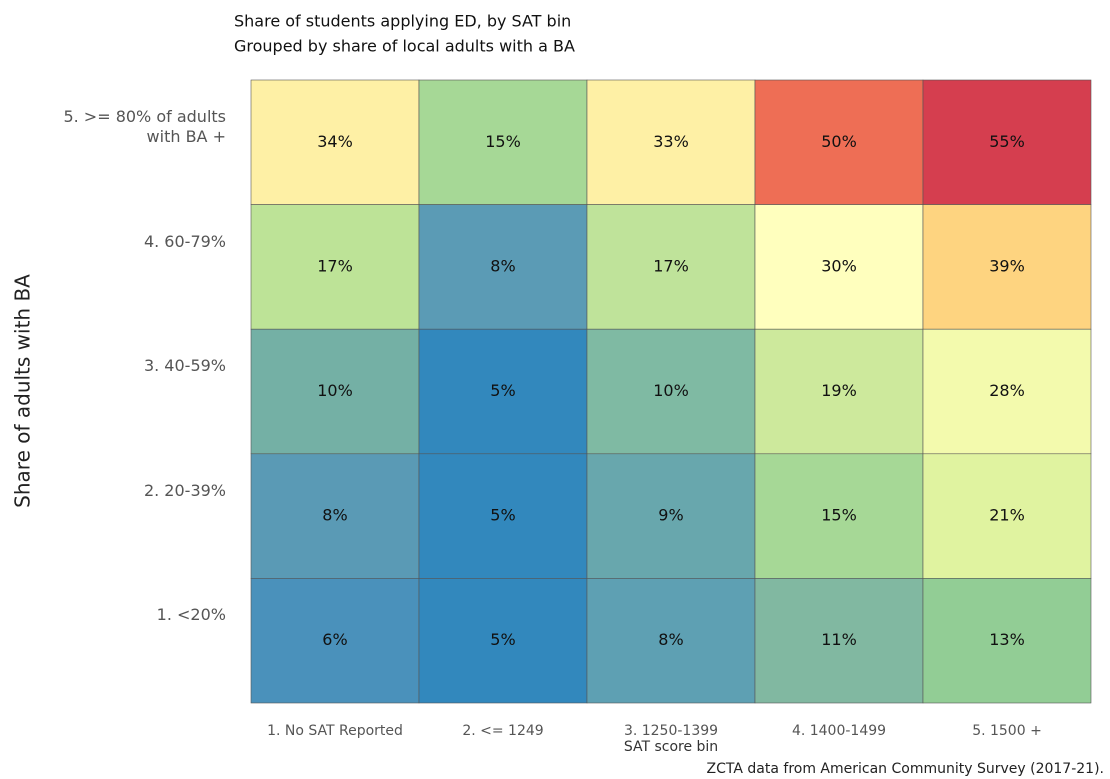 This screenshot has height=779, width=1110. I want to click on x-tick-label: 5. 1500 +, so click(1007, 731).